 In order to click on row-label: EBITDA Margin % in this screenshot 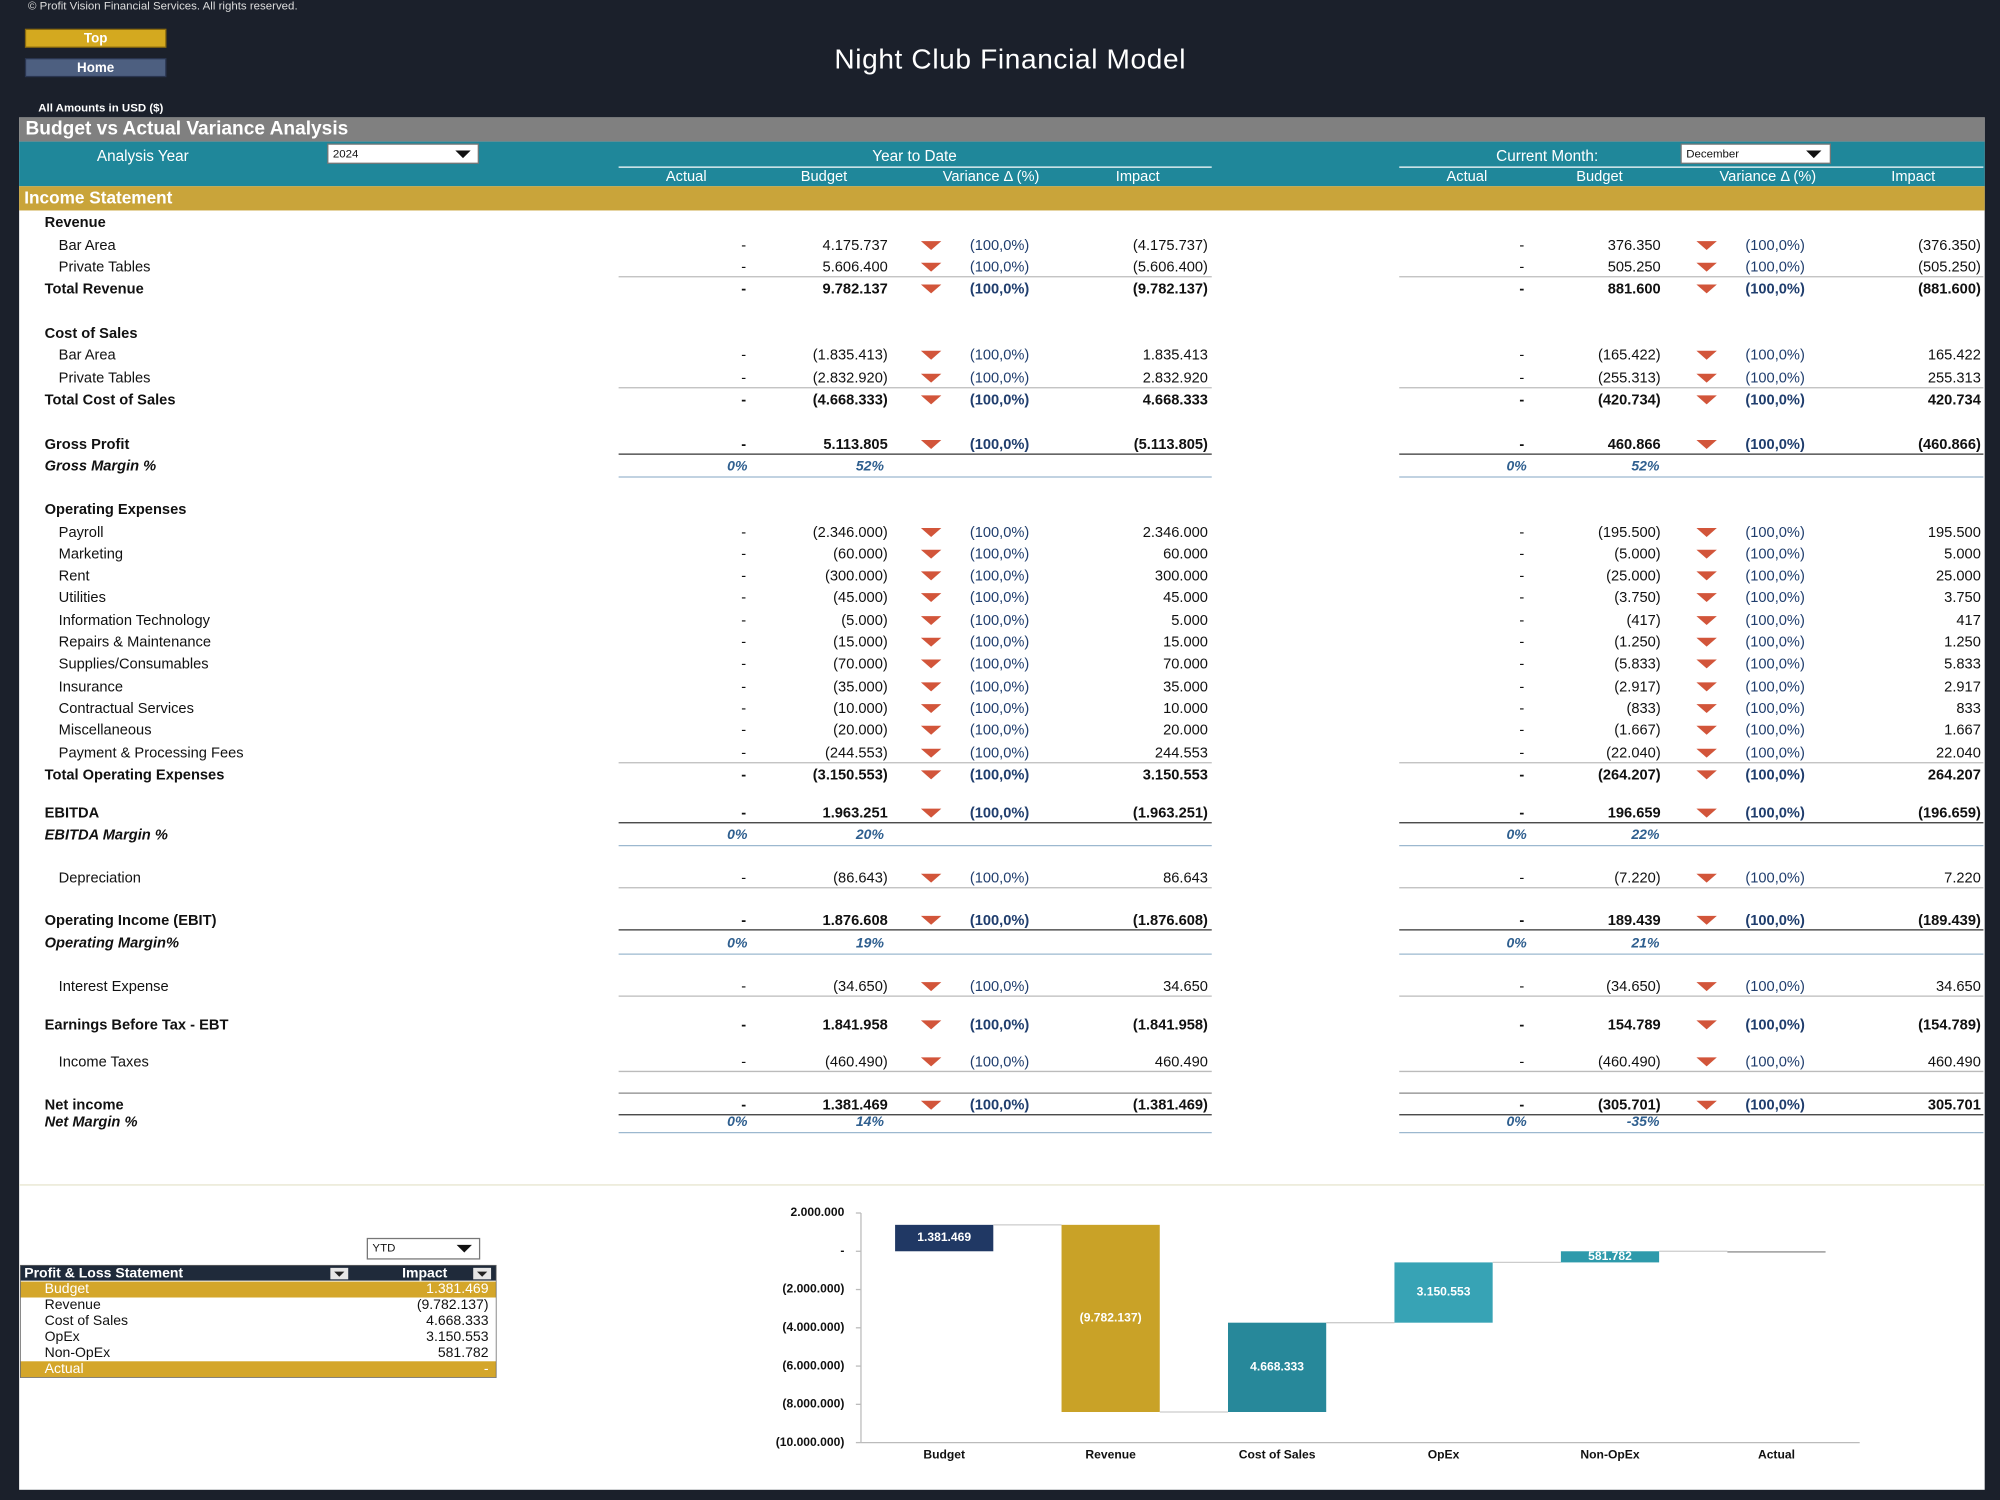, I will do `click(106, 835)`.